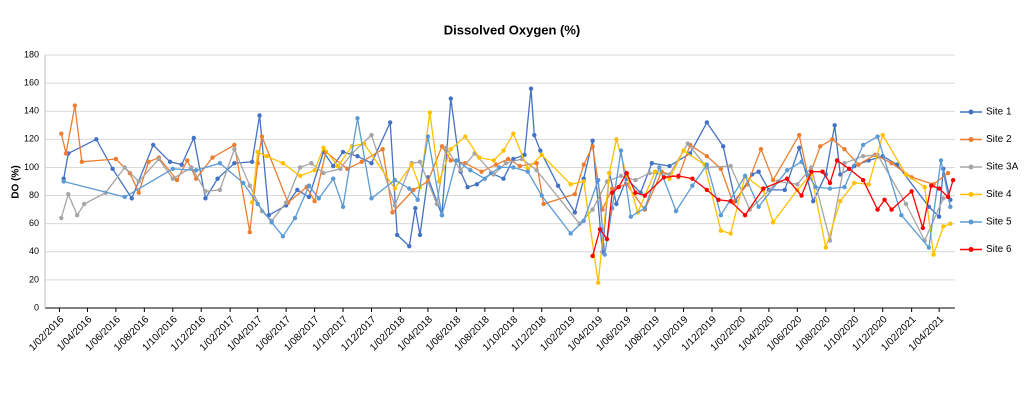 This screenshot has width=1024, height=405. I want to click on y-tick-label: 140, so click(31, 111).